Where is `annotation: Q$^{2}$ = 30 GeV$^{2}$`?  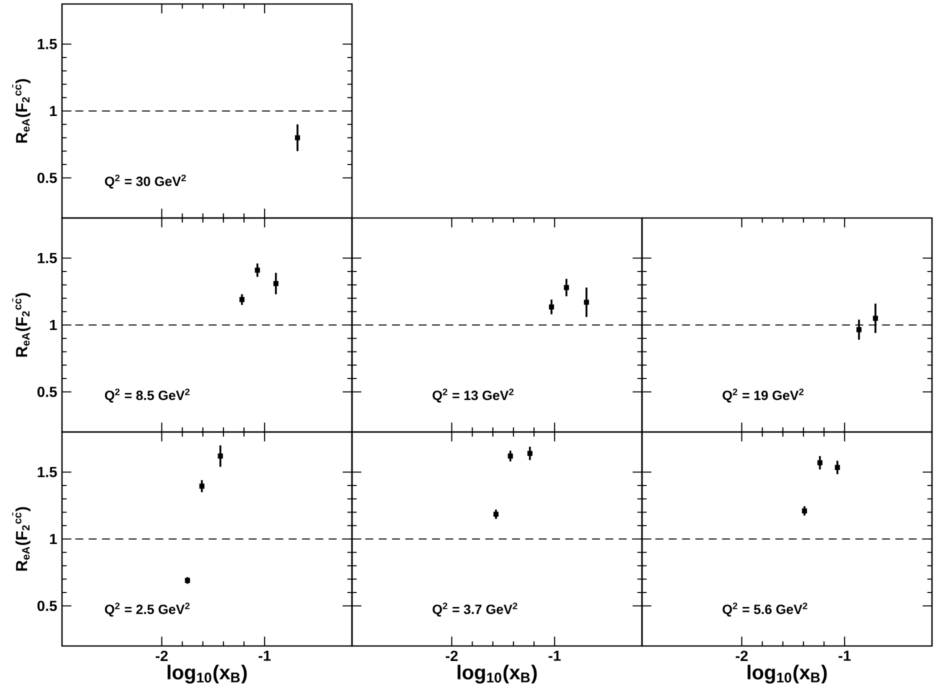 annotation: Q$^{2}$ = 30 GeV$^{2}$ is located at coordinates (145, 181).